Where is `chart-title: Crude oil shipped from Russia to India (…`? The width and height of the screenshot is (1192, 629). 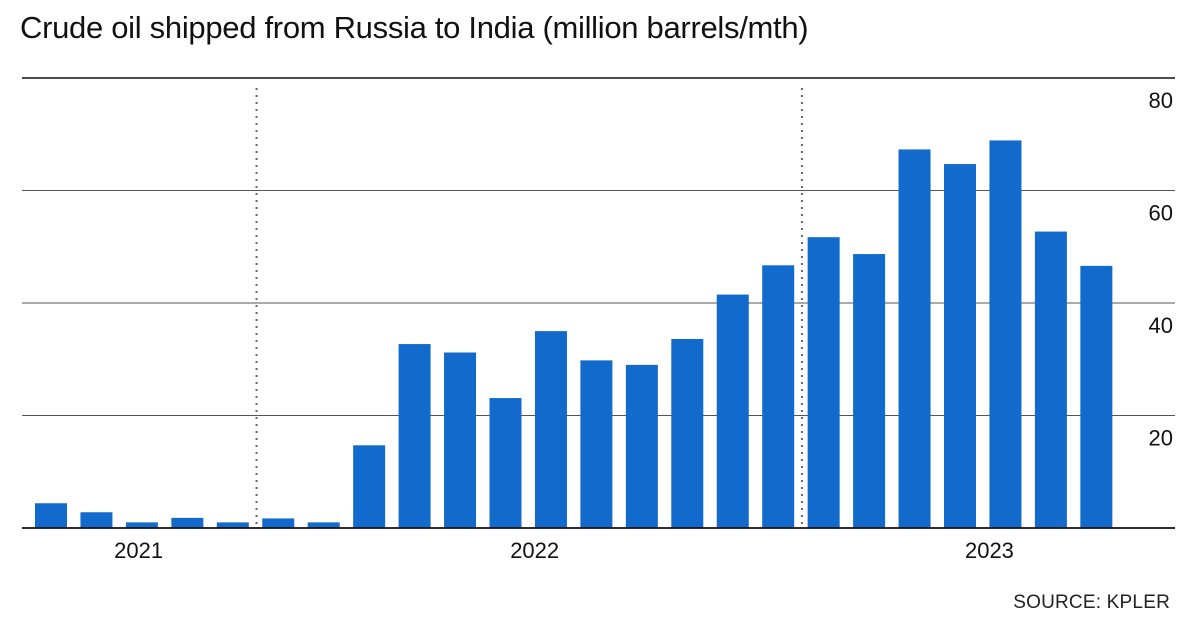 chart-title: Crude oil shipped from Russia to India (… is located at coordinates (414, 27).